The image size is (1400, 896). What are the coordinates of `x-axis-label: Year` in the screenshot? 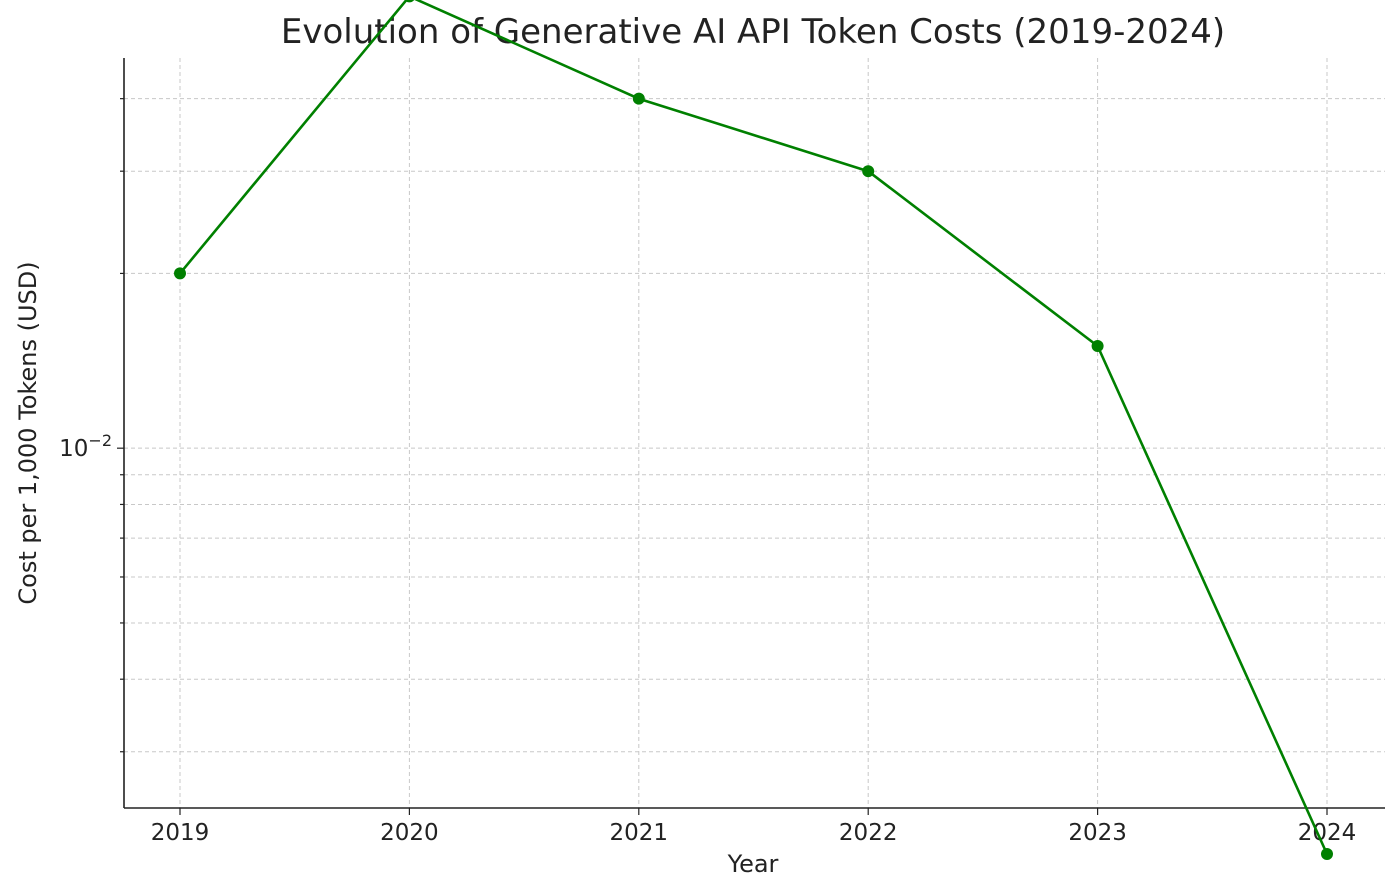 It's located at (753, 864).